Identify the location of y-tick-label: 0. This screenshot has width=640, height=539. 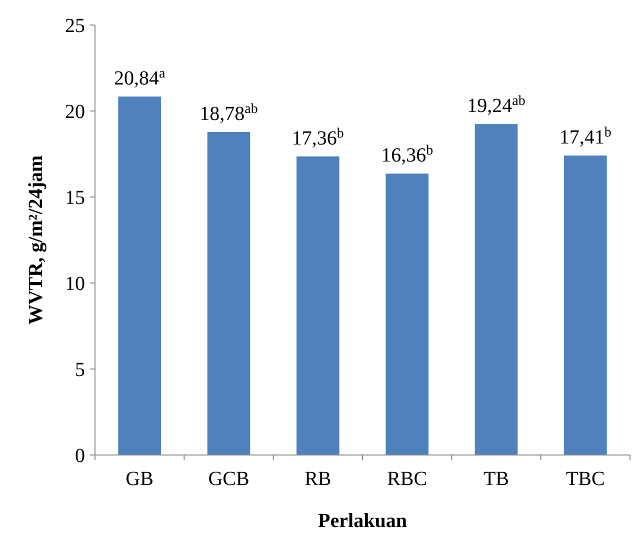
(80, 456).